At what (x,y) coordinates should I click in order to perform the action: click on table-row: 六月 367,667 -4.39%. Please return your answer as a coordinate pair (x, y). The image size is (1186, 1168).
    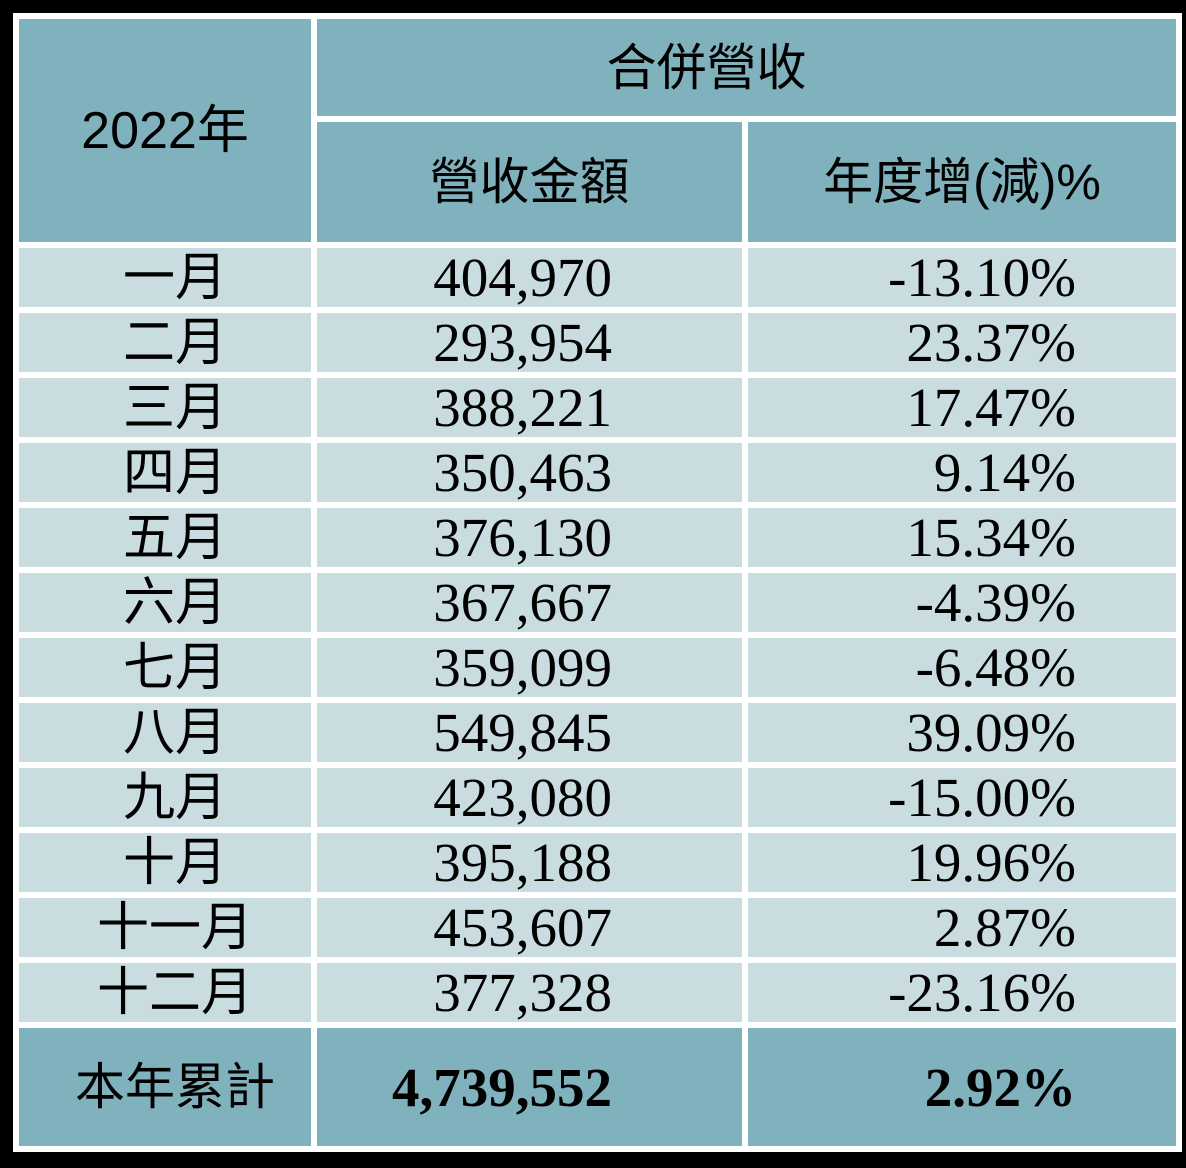
    Looking at the image, I should click on (597, 602).